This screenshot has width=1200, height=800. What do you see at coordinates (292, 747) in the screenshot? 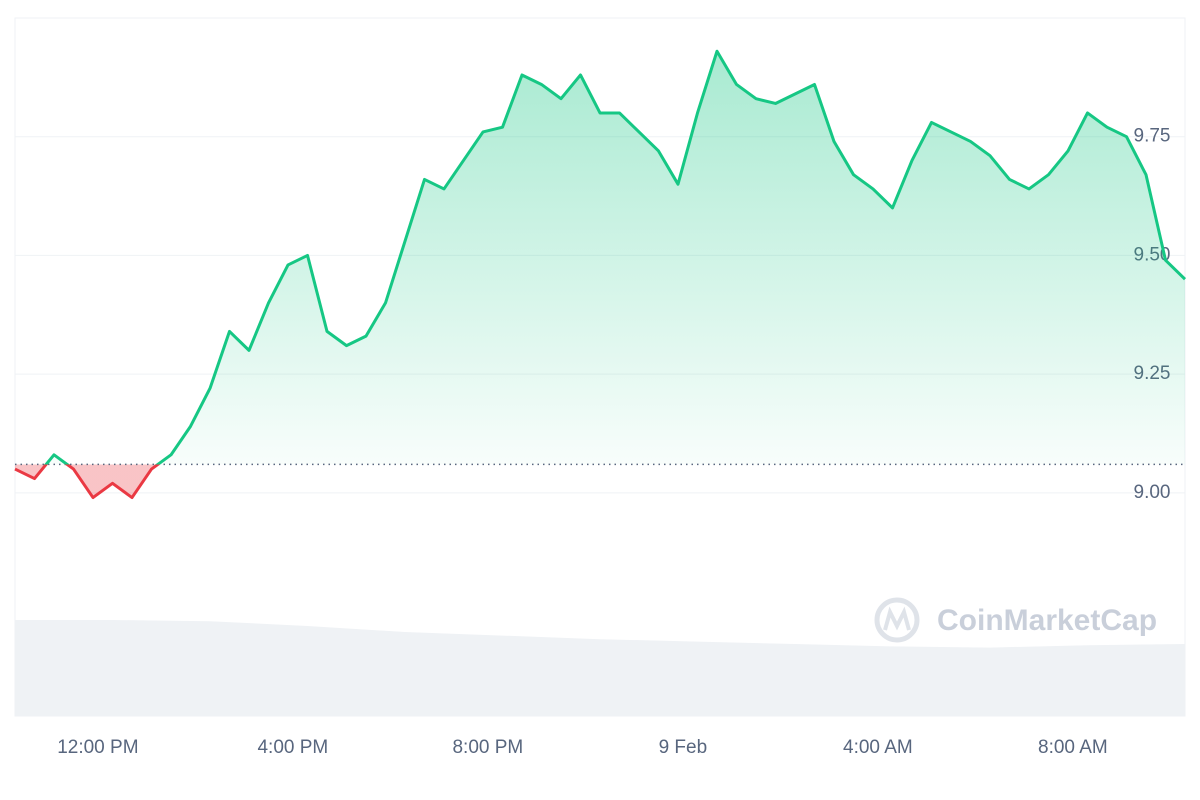
I see `x-tick-label: 4:00 PM` at bounding box center [292, 747].